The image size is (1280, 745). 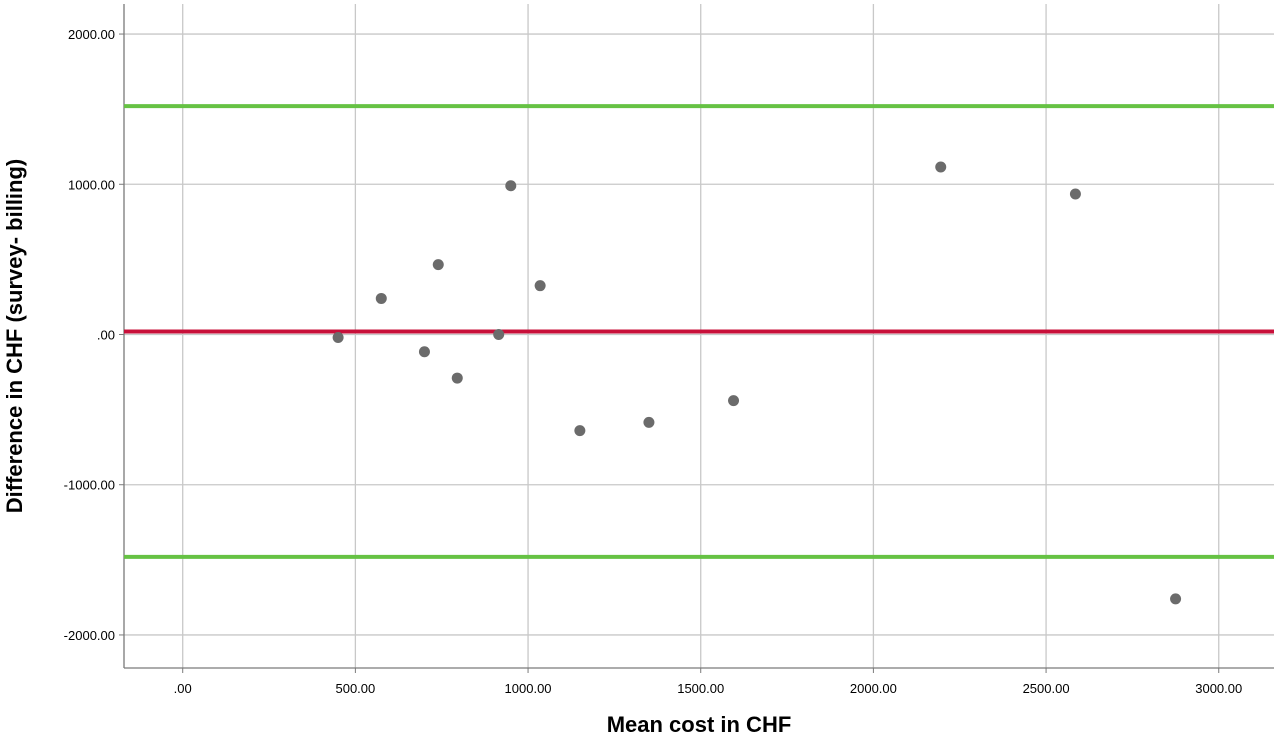 I want to click on y-tick-label: 1000.00, so click(x=91, y=184).